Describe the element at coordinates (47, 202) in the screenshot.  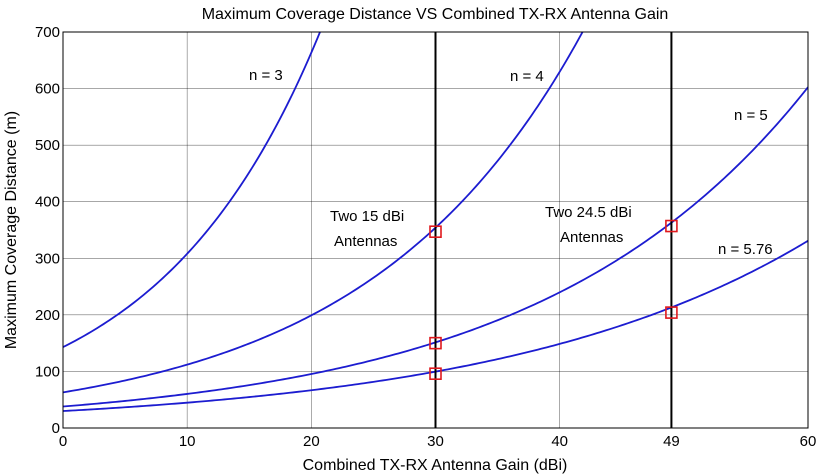
I see `y-tick-label: 400` at that location.